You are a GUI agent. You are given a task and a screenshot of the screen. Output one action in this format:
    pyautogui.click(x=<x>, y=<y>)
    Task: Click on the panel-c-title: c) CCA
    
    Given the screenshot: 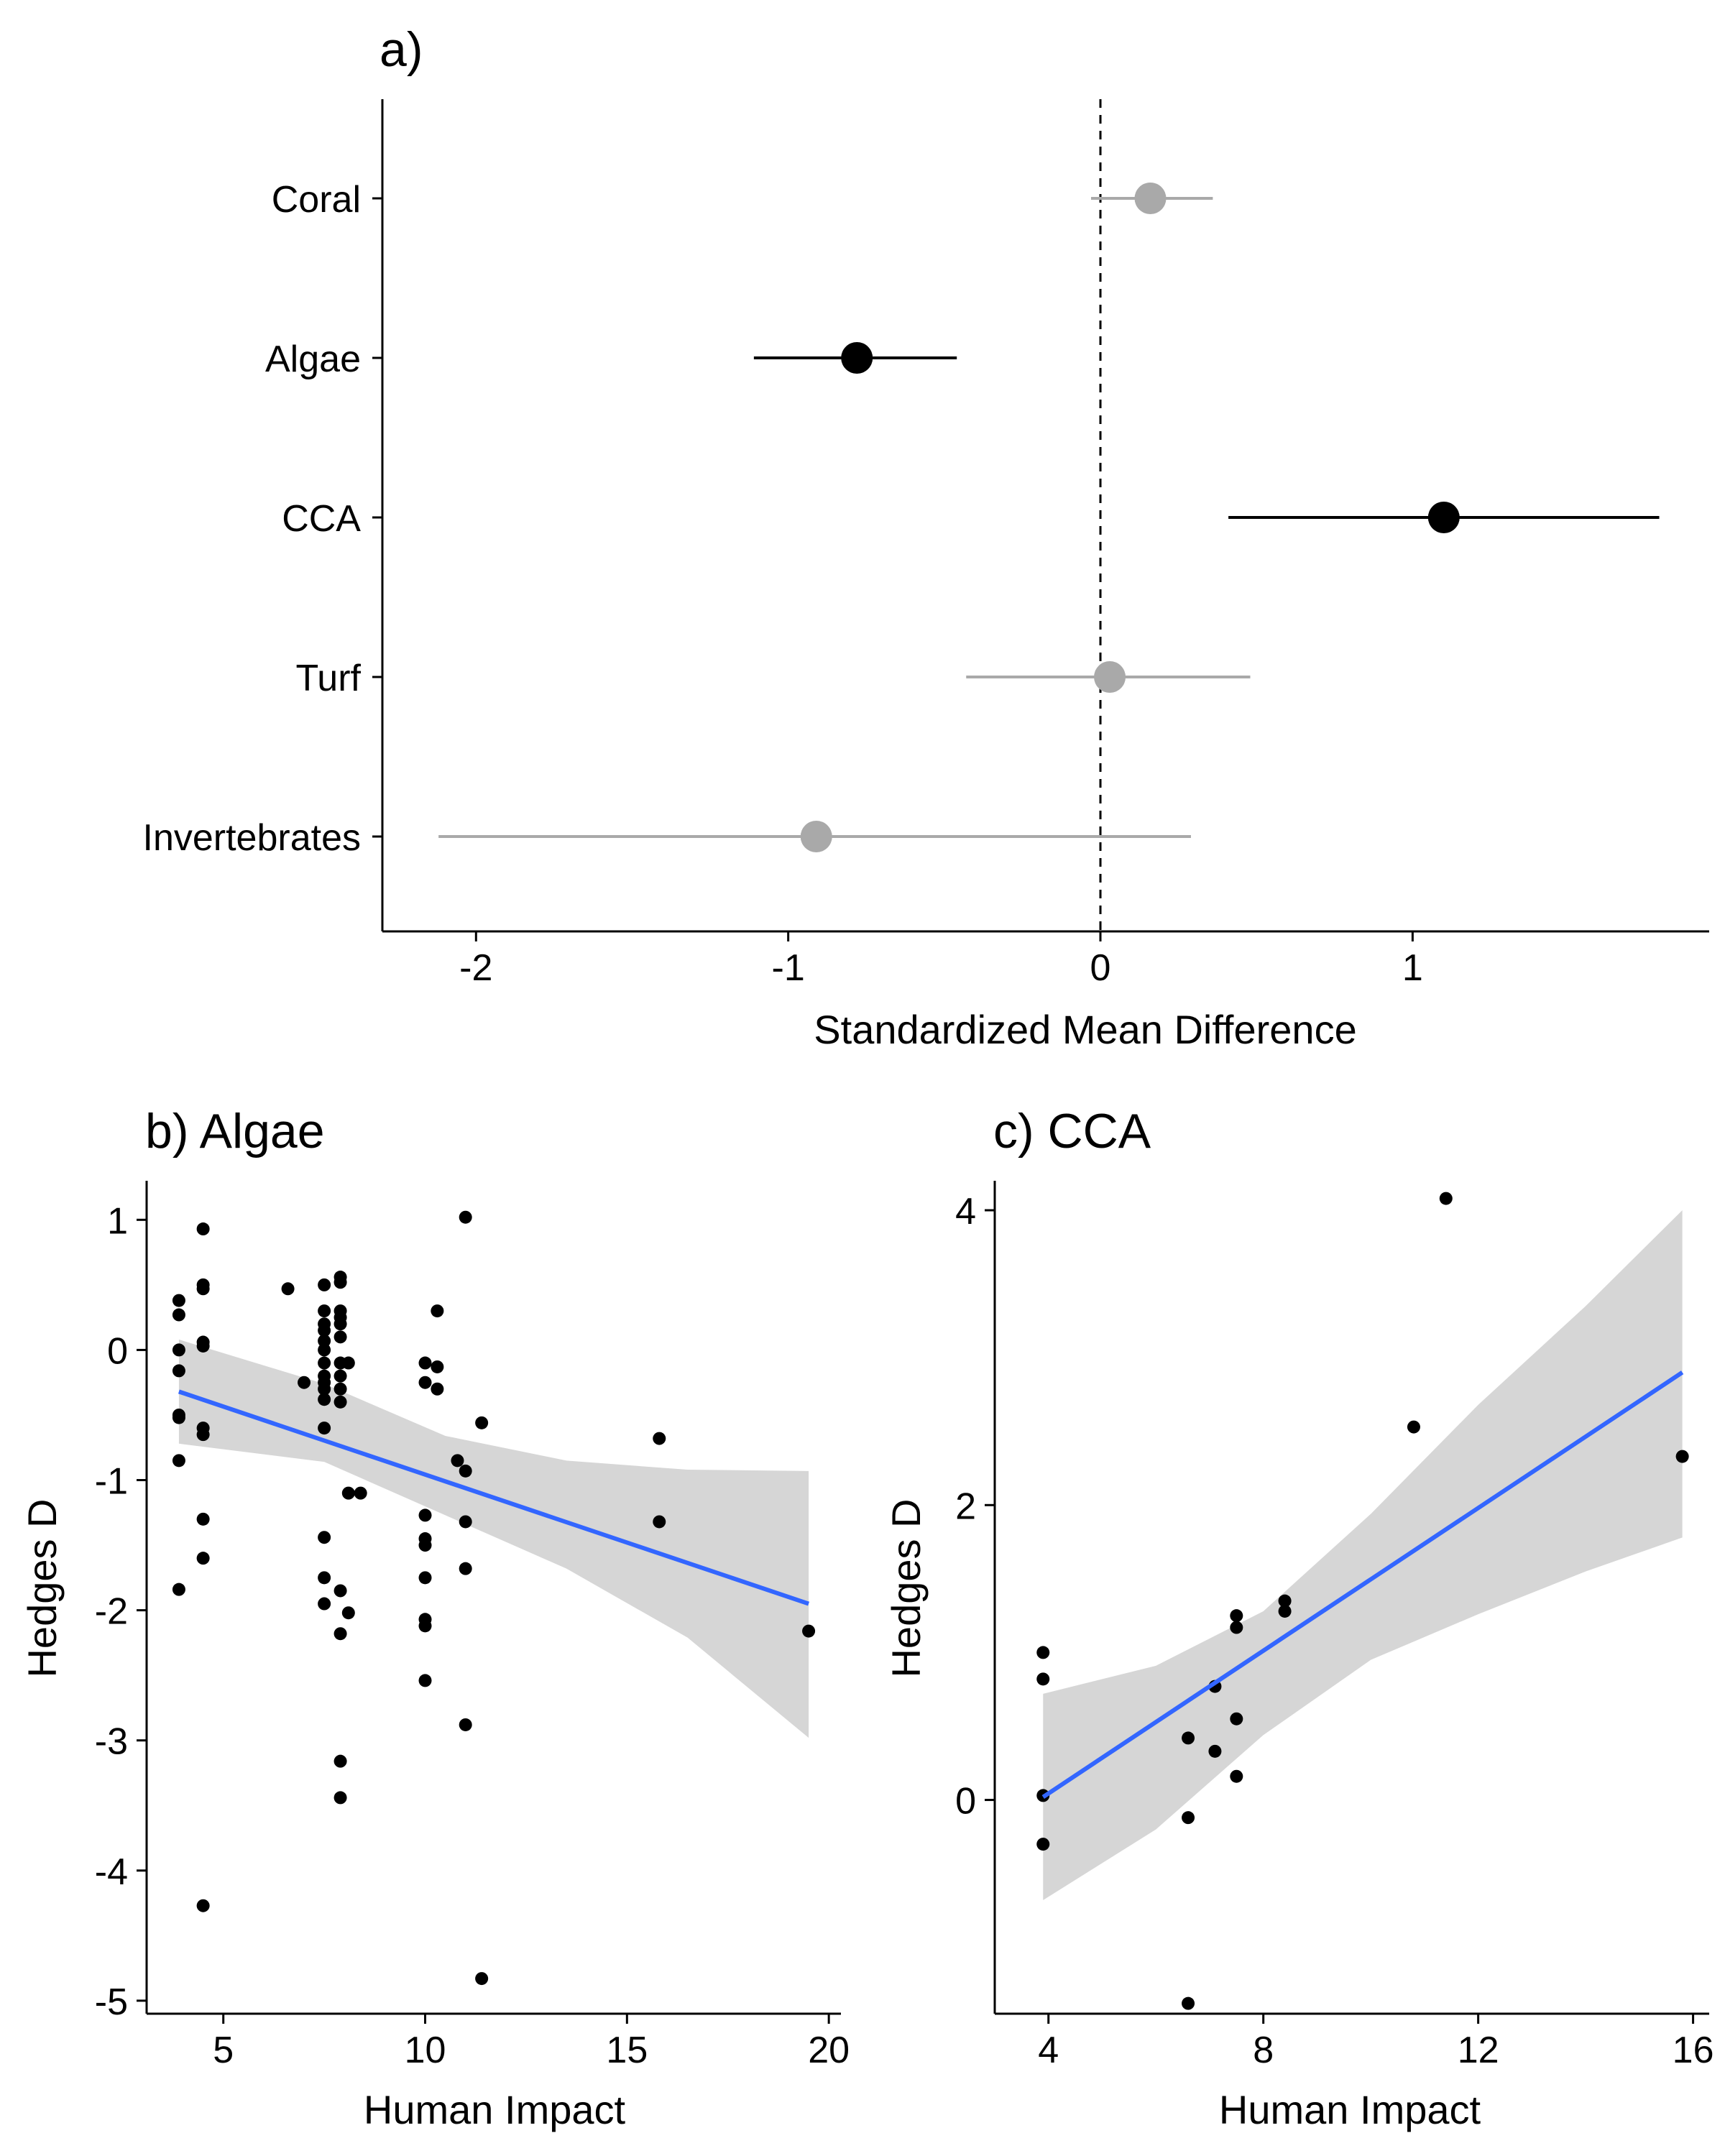 What is the action you would take?
    pyautogui.click(x=1072, y=1131)
    